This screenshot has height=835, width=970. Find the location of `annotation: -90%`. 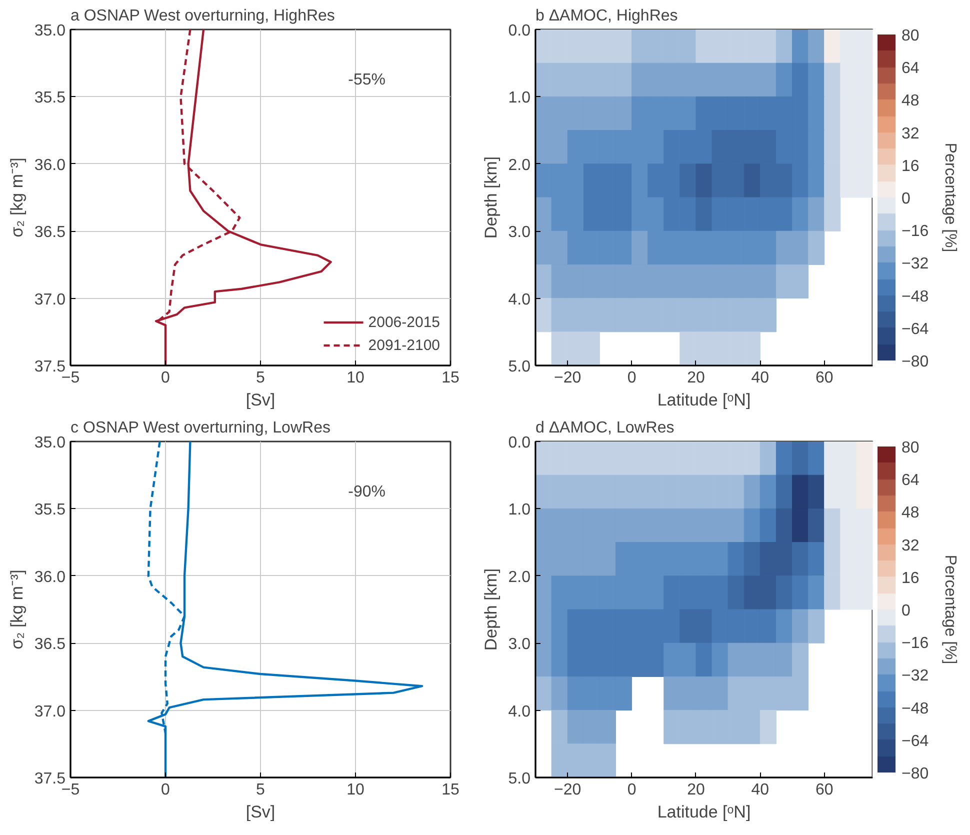

annotation: -90% is located at coordinates (367, 492).